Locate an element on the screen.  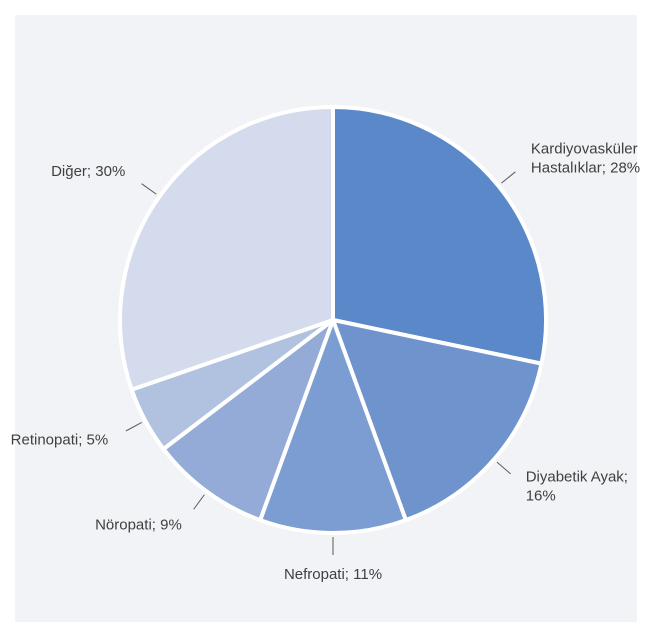
data-label: Diğer; 30% is located at coordinates (88, 171).